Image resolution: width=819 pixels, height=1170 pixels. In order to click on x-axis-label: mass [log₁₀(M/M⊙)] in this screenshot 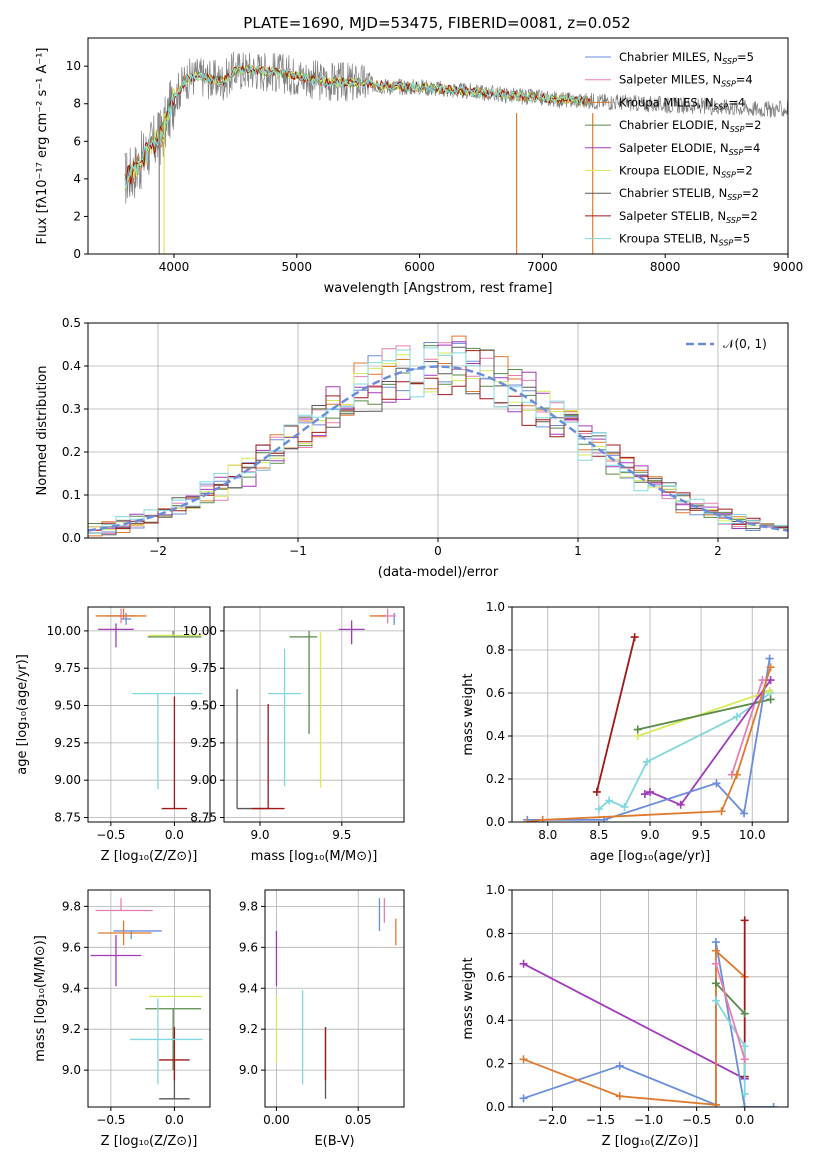, I will do `click(314, 856)`.